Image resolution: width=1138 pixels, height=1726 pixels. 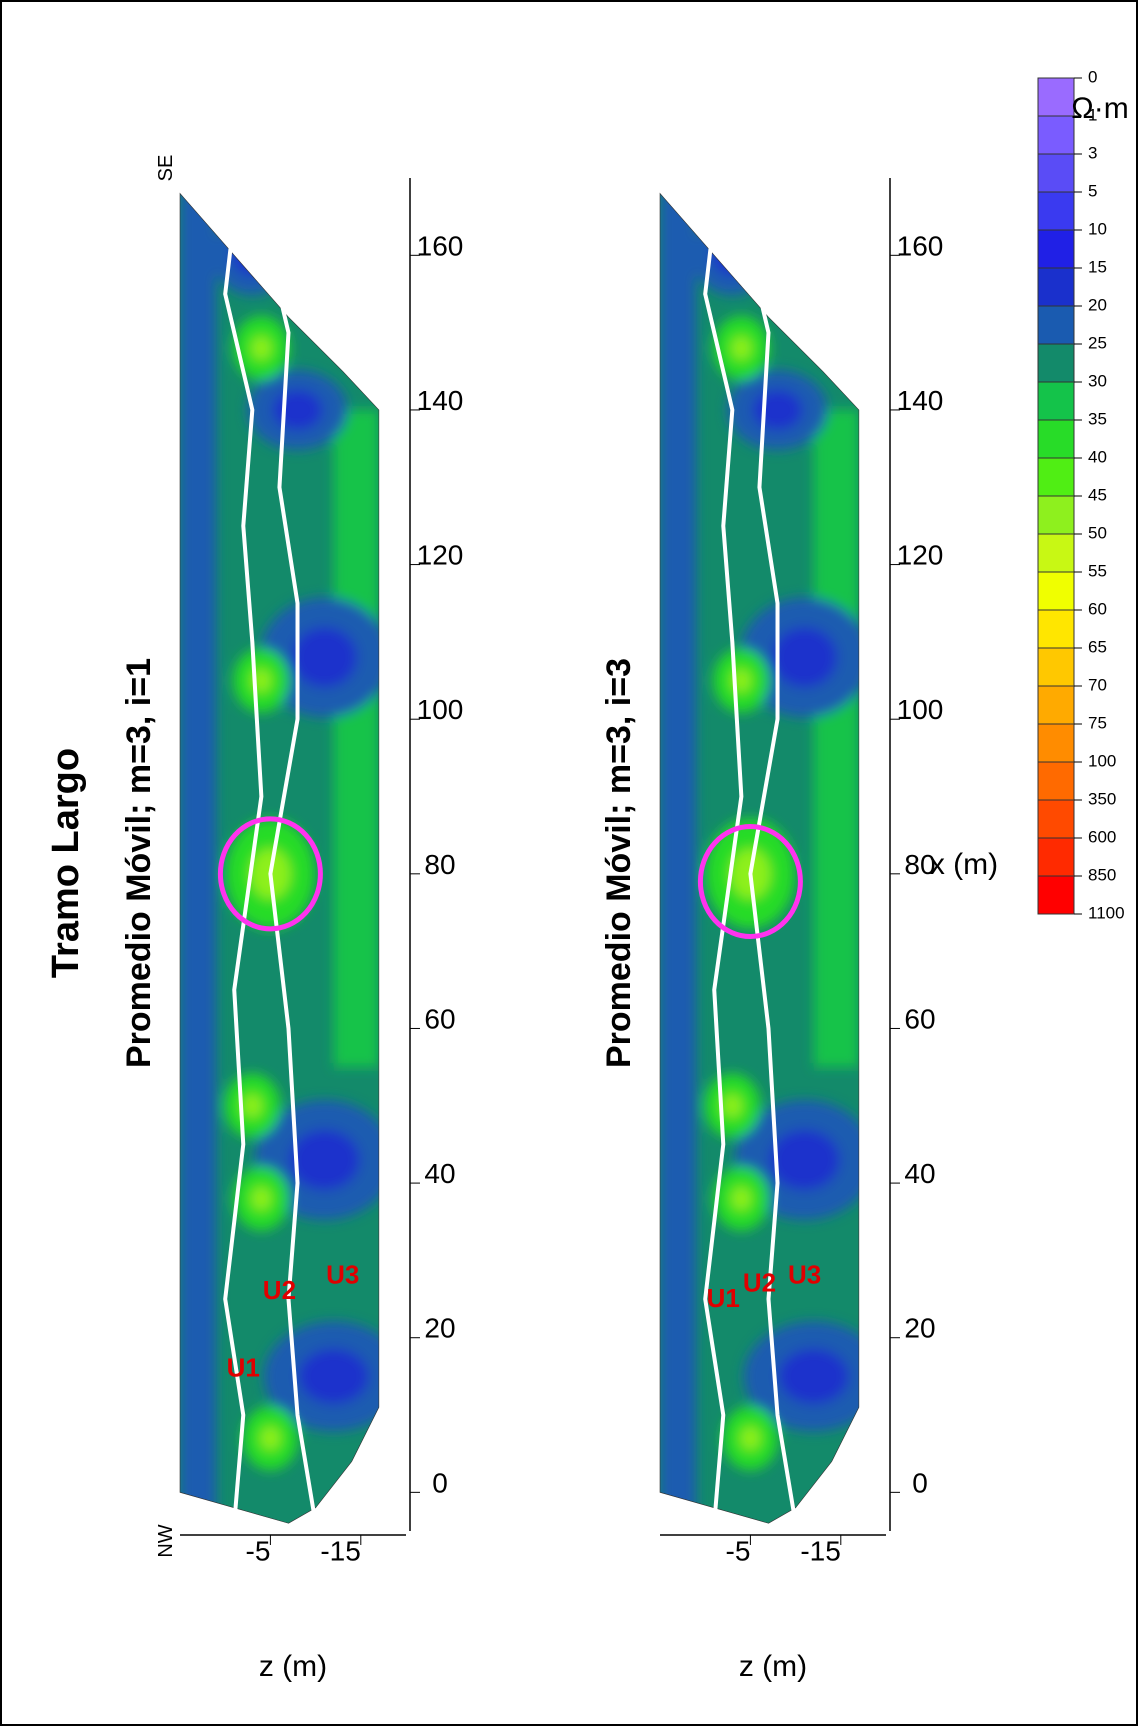 What do you see at coordinates (1097, 418) in the screenshot?
I see `colorbar-tick-label: 35` at bounding box center [1097, 418].